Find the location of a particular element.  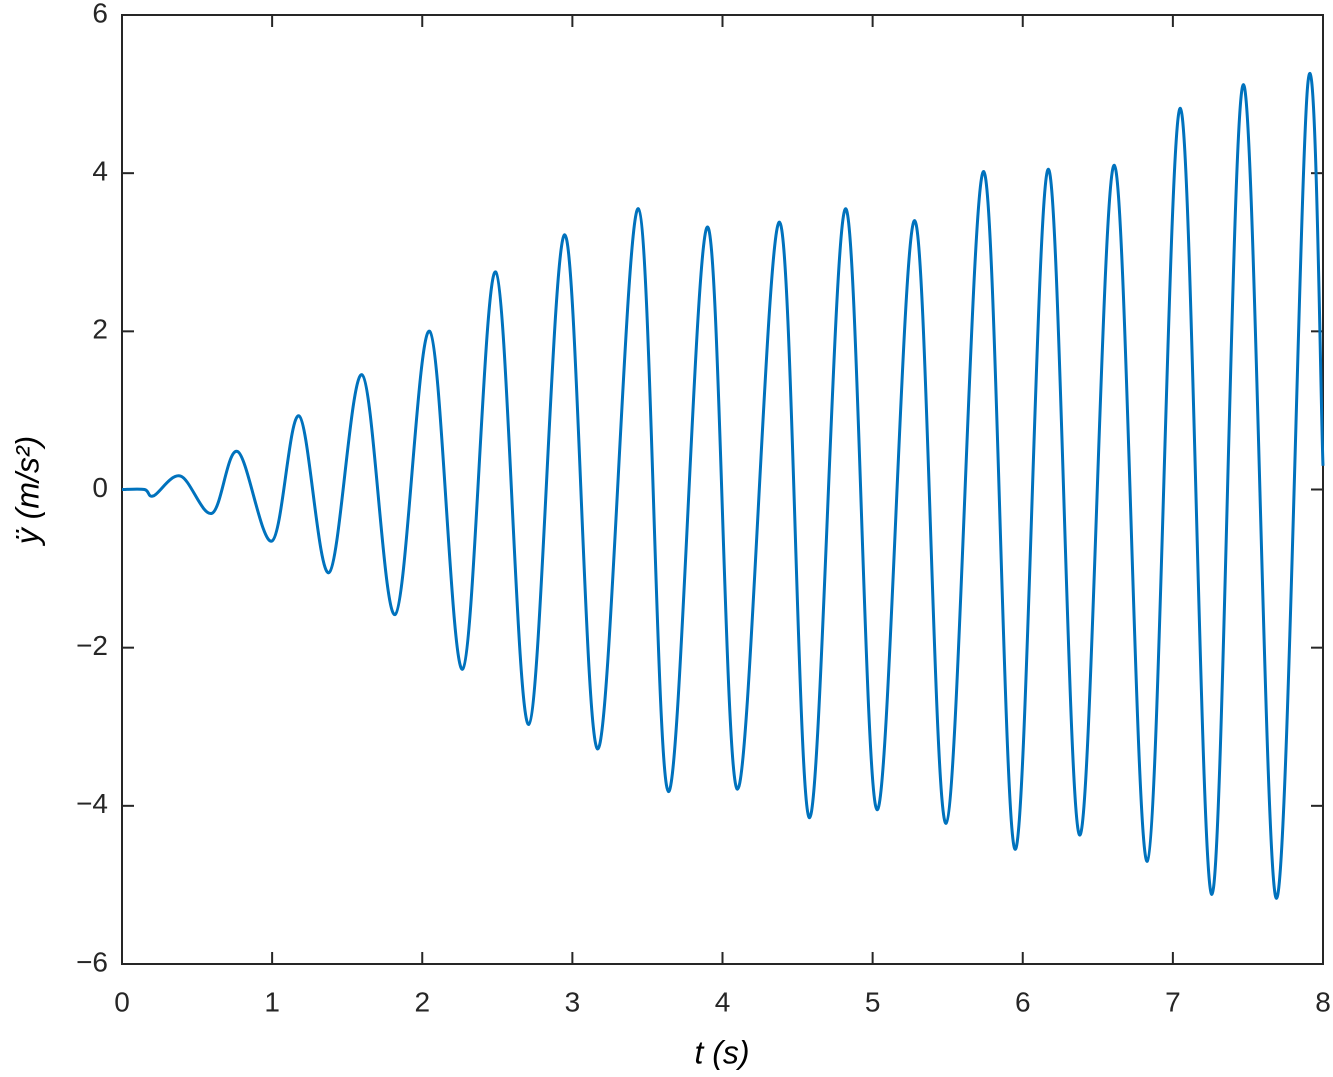

y-tick-label: 6 is located at coordinates (100, 14).